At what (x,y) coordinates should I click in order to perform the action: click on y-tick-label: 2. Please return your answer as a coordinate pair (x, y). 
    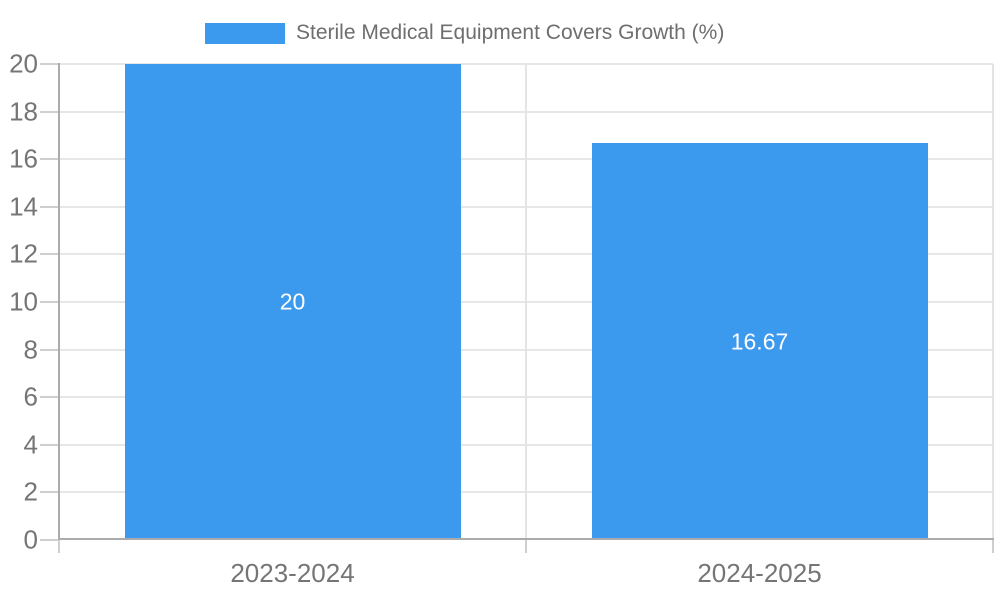
    Looking at the image, I should click on (30, 491).